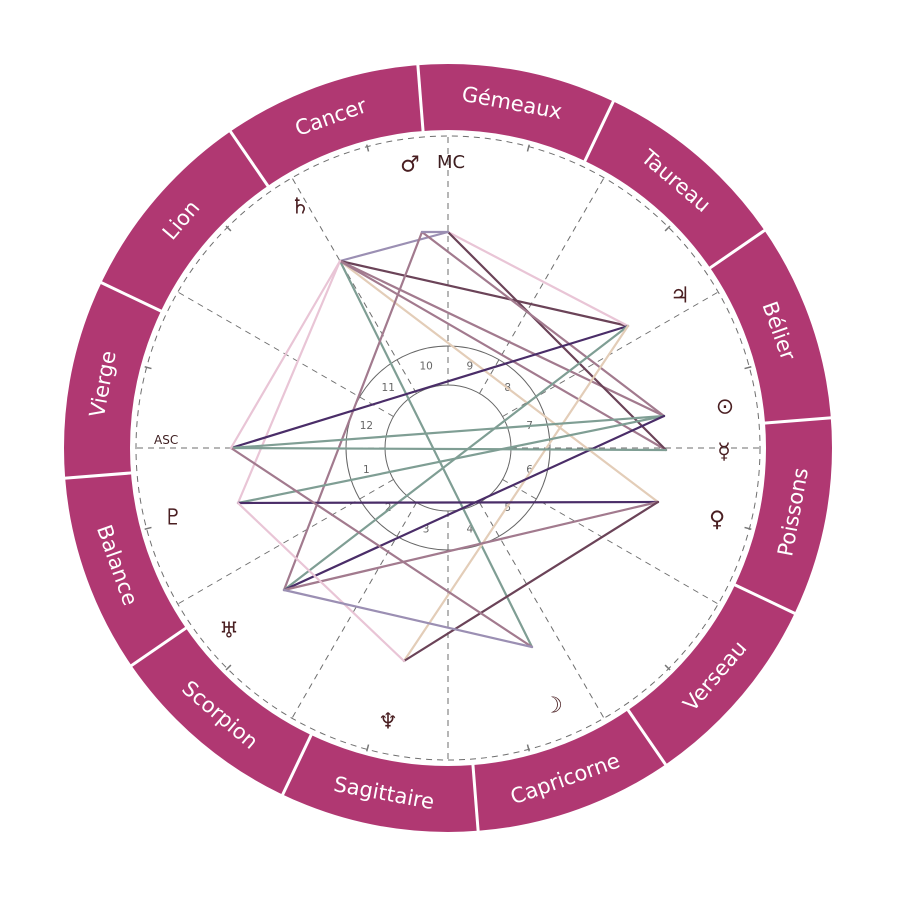 This screenshot has width=897, height=897. What do you see at coordinates (470, 366) in the screenshot?
I see `house-number: 9` at bounding box center [470, 366].